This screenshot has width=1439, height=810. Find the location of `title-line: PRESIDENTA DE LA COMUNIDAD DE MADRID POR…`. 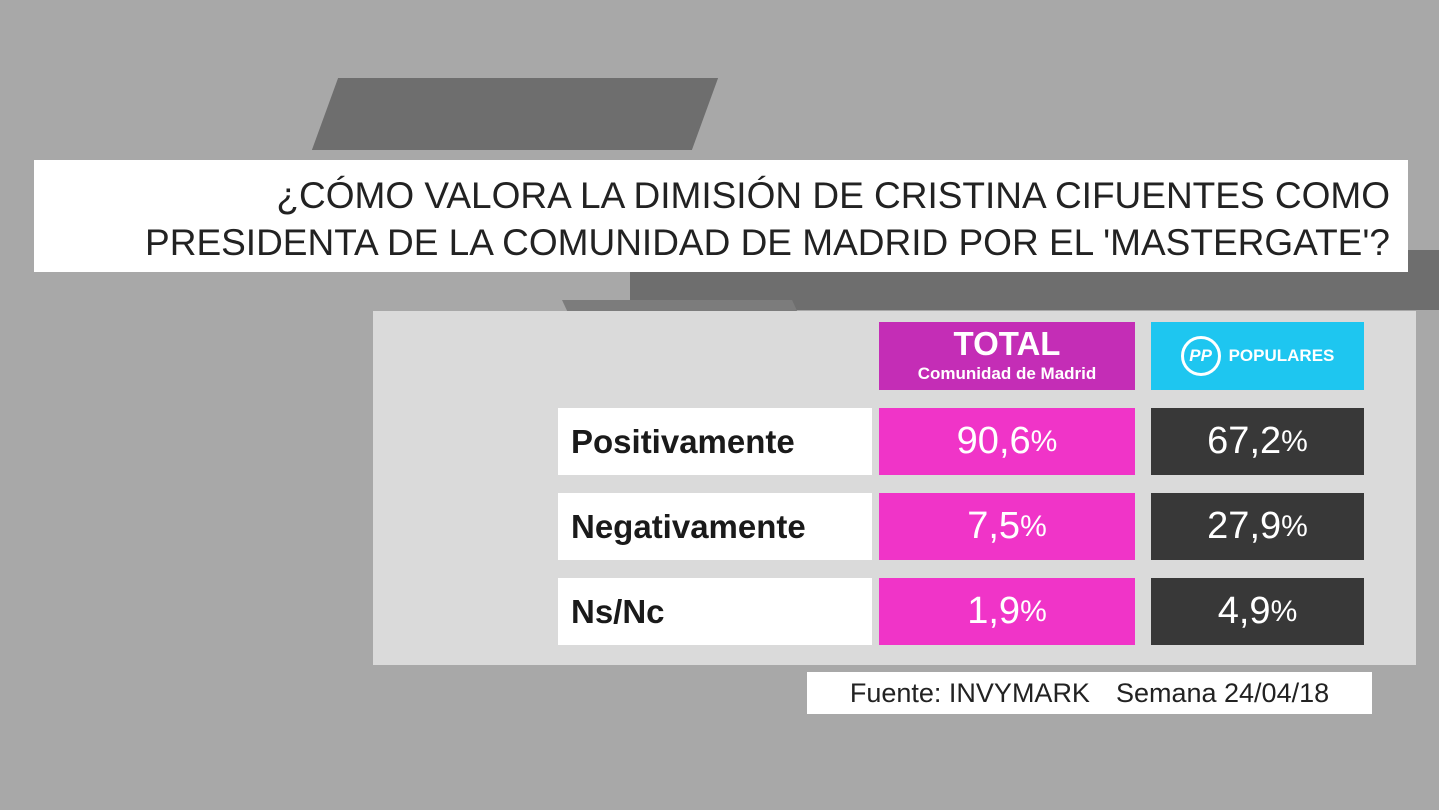

title-line: PRESIDENTA DE LA COMUNIDAD DE MADRID POR… is located at coordinates (767, 242).